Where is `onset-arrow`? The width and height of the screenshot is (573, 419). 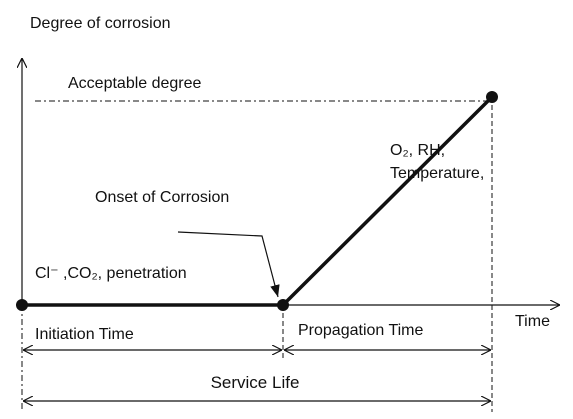 onset-arrow is located at coordinates (228, 264).